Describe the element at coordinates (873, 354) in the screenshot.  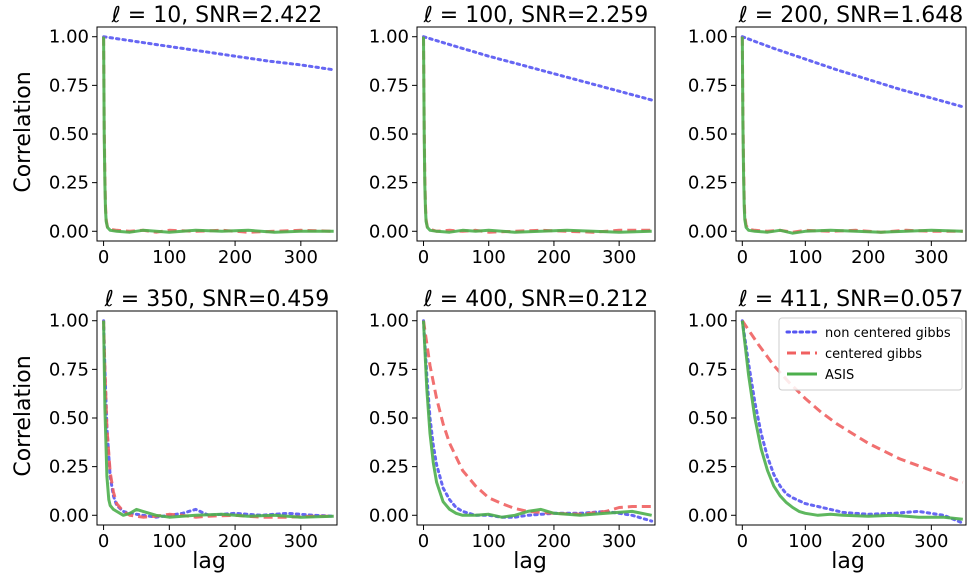
I see `legend-label: centered gibbs` at that location.